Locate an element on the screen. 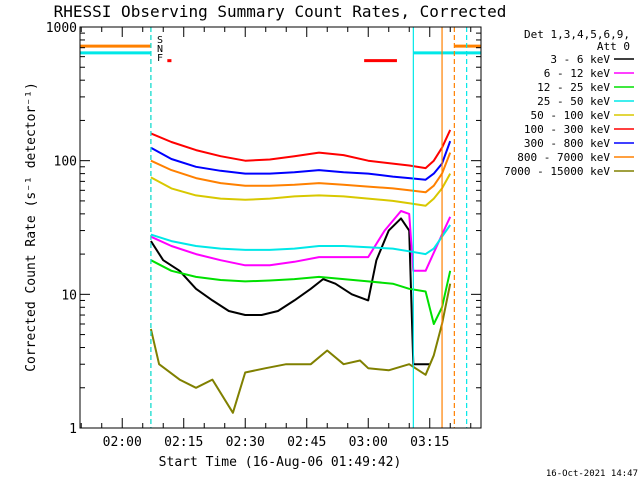 The image size is (640, 480). x-tick-label: 03:00 is located at coordinates (368, 442).